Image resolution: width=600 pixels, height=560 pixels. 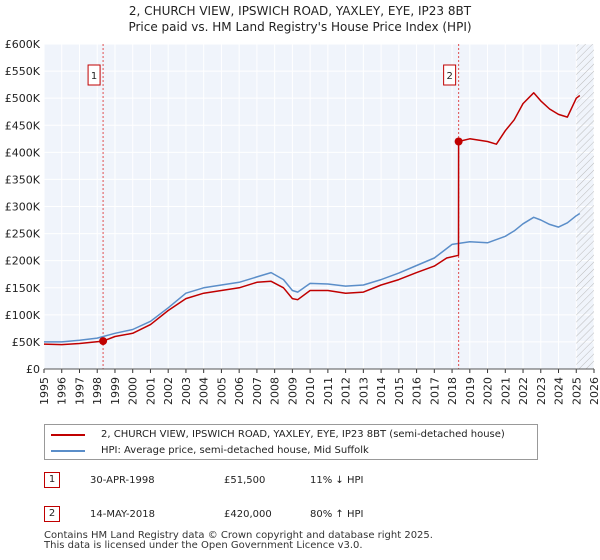 I want to click on y-tick-label: £200K, so click(x=23, y=261).